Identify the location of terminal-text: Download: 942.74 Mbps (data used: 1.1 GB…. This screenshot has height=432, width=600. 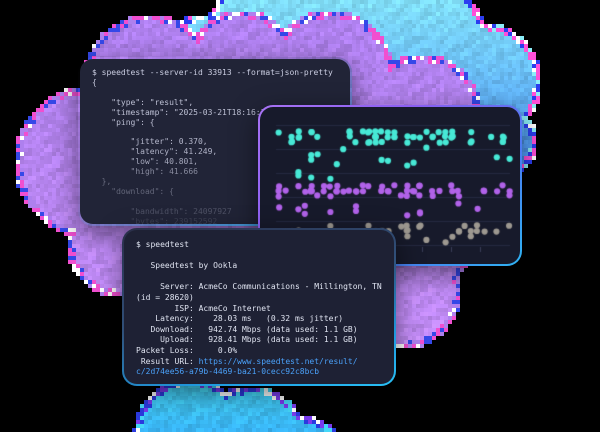
(247, 329).